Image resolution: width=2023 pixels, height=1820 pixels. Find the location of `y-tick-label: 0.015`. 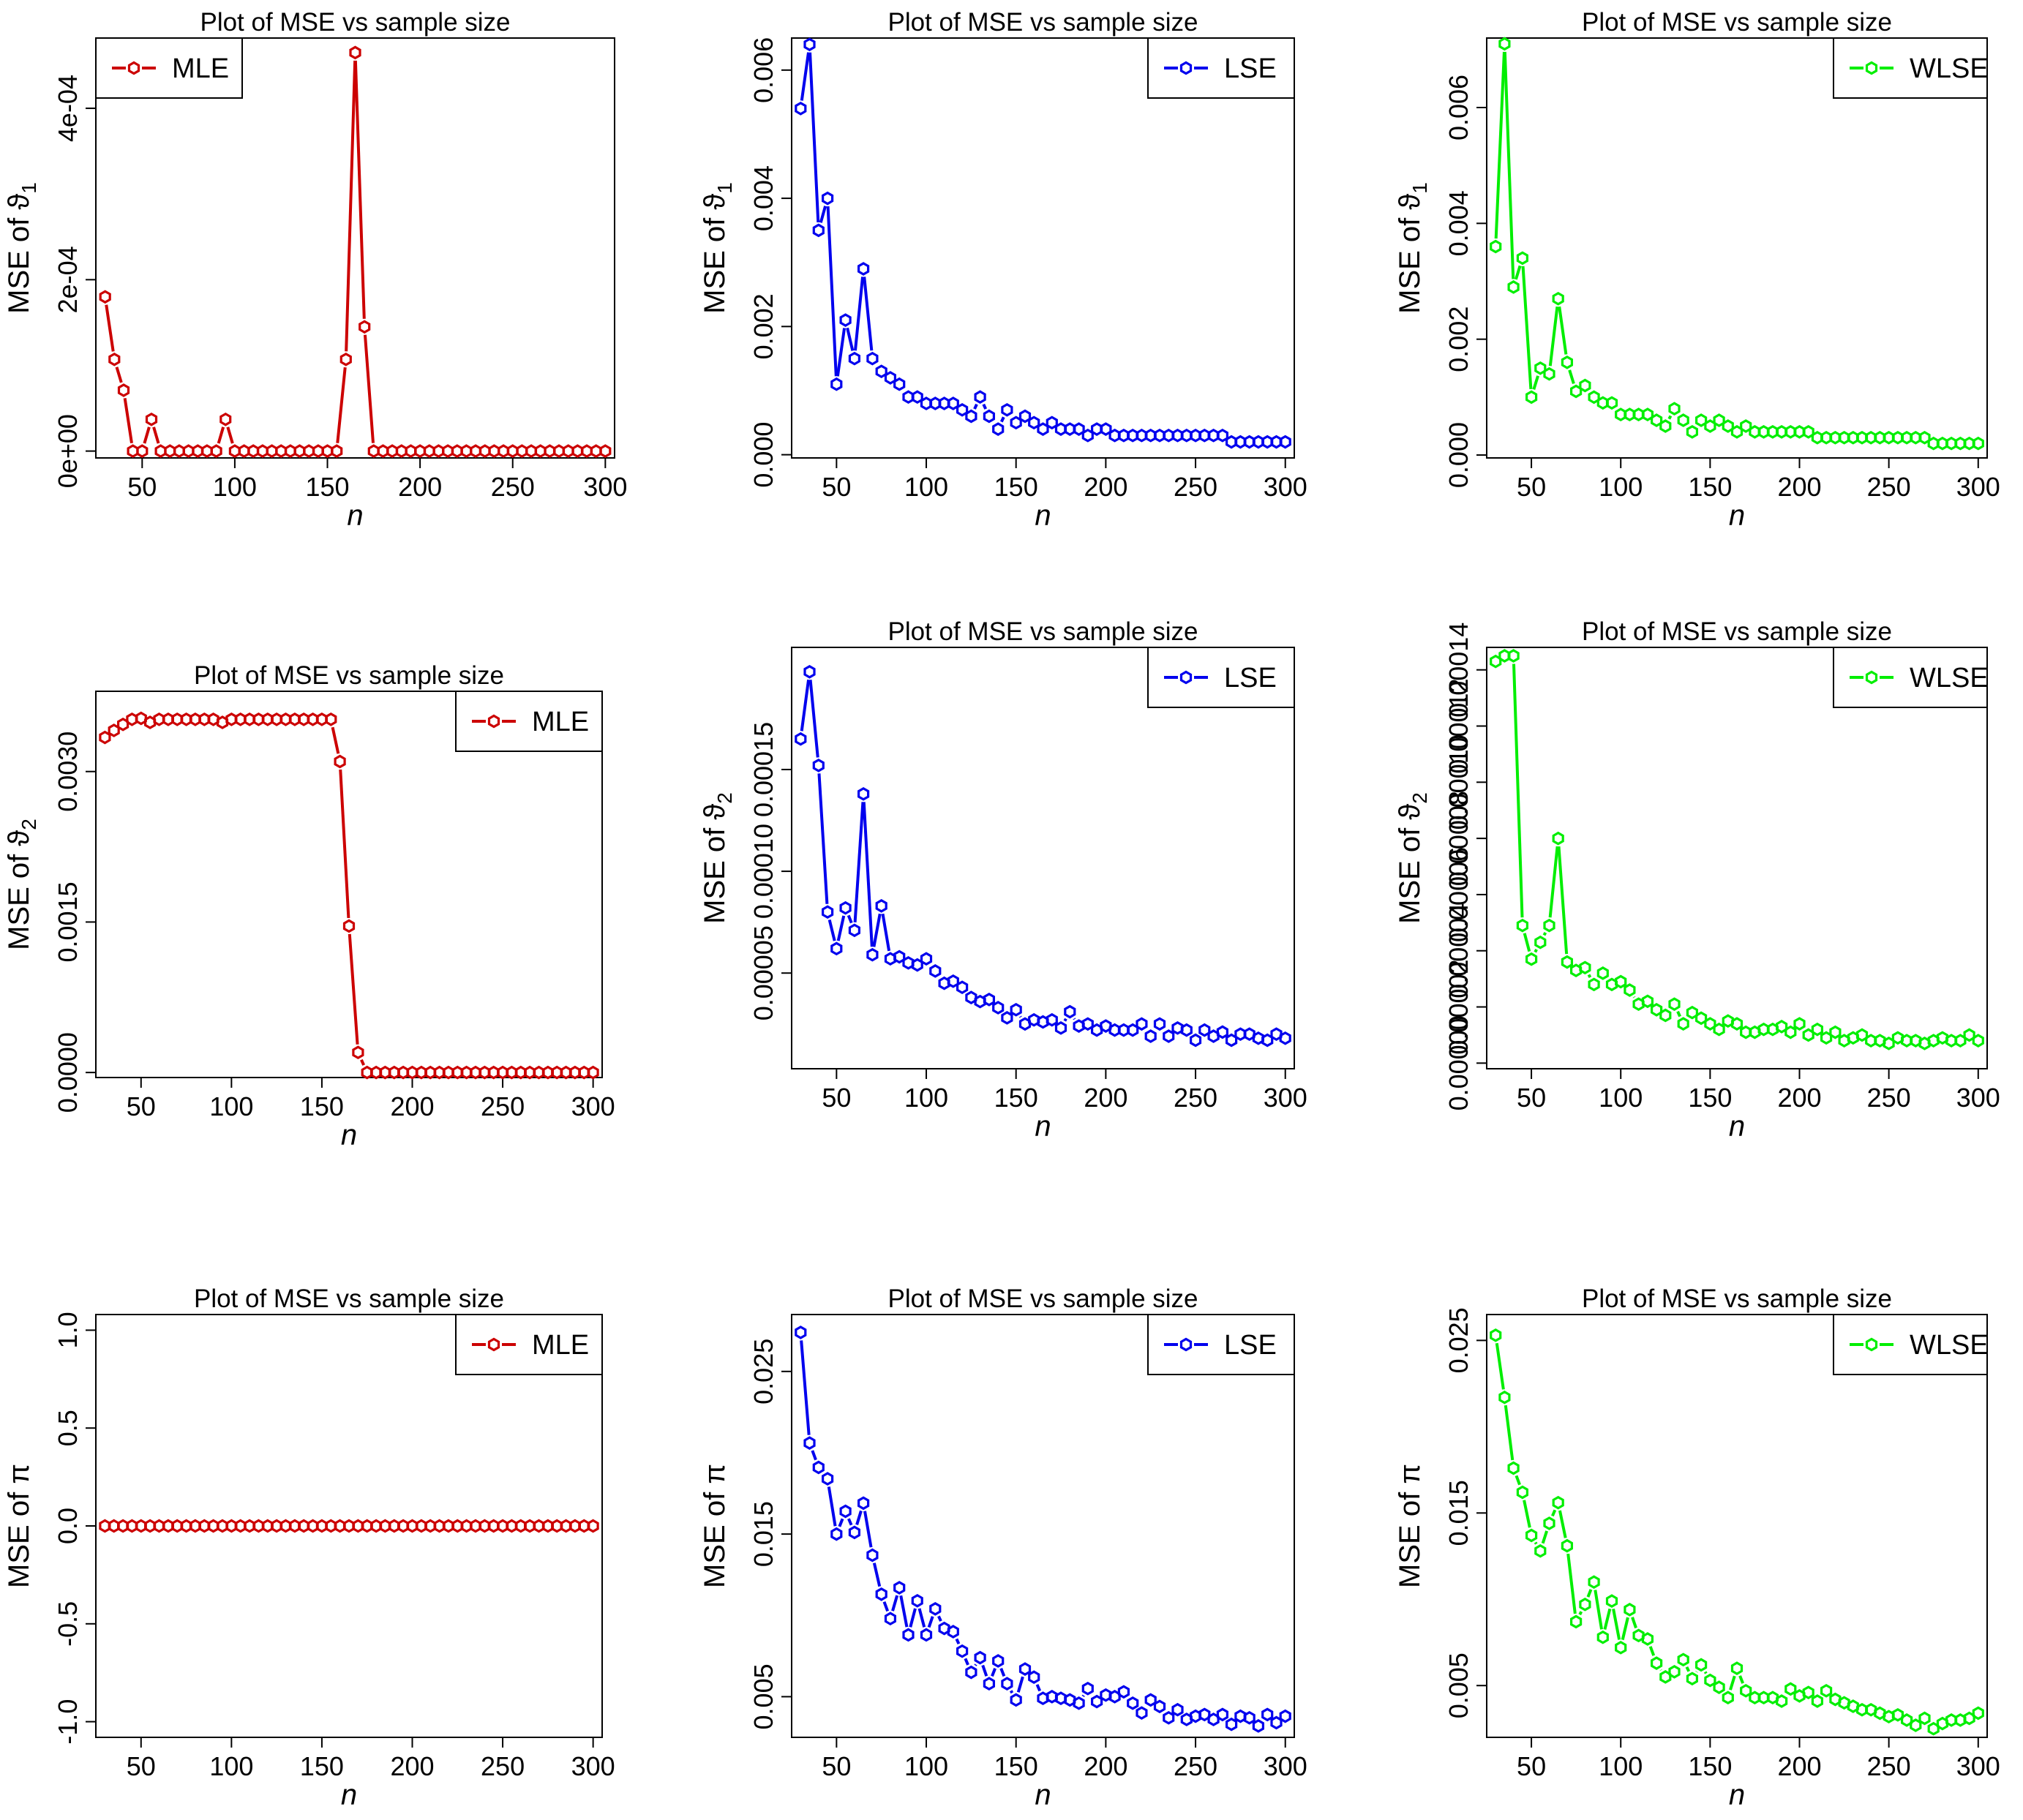

y-tick-label: 0.015 is located at coordinates (763, 1534).